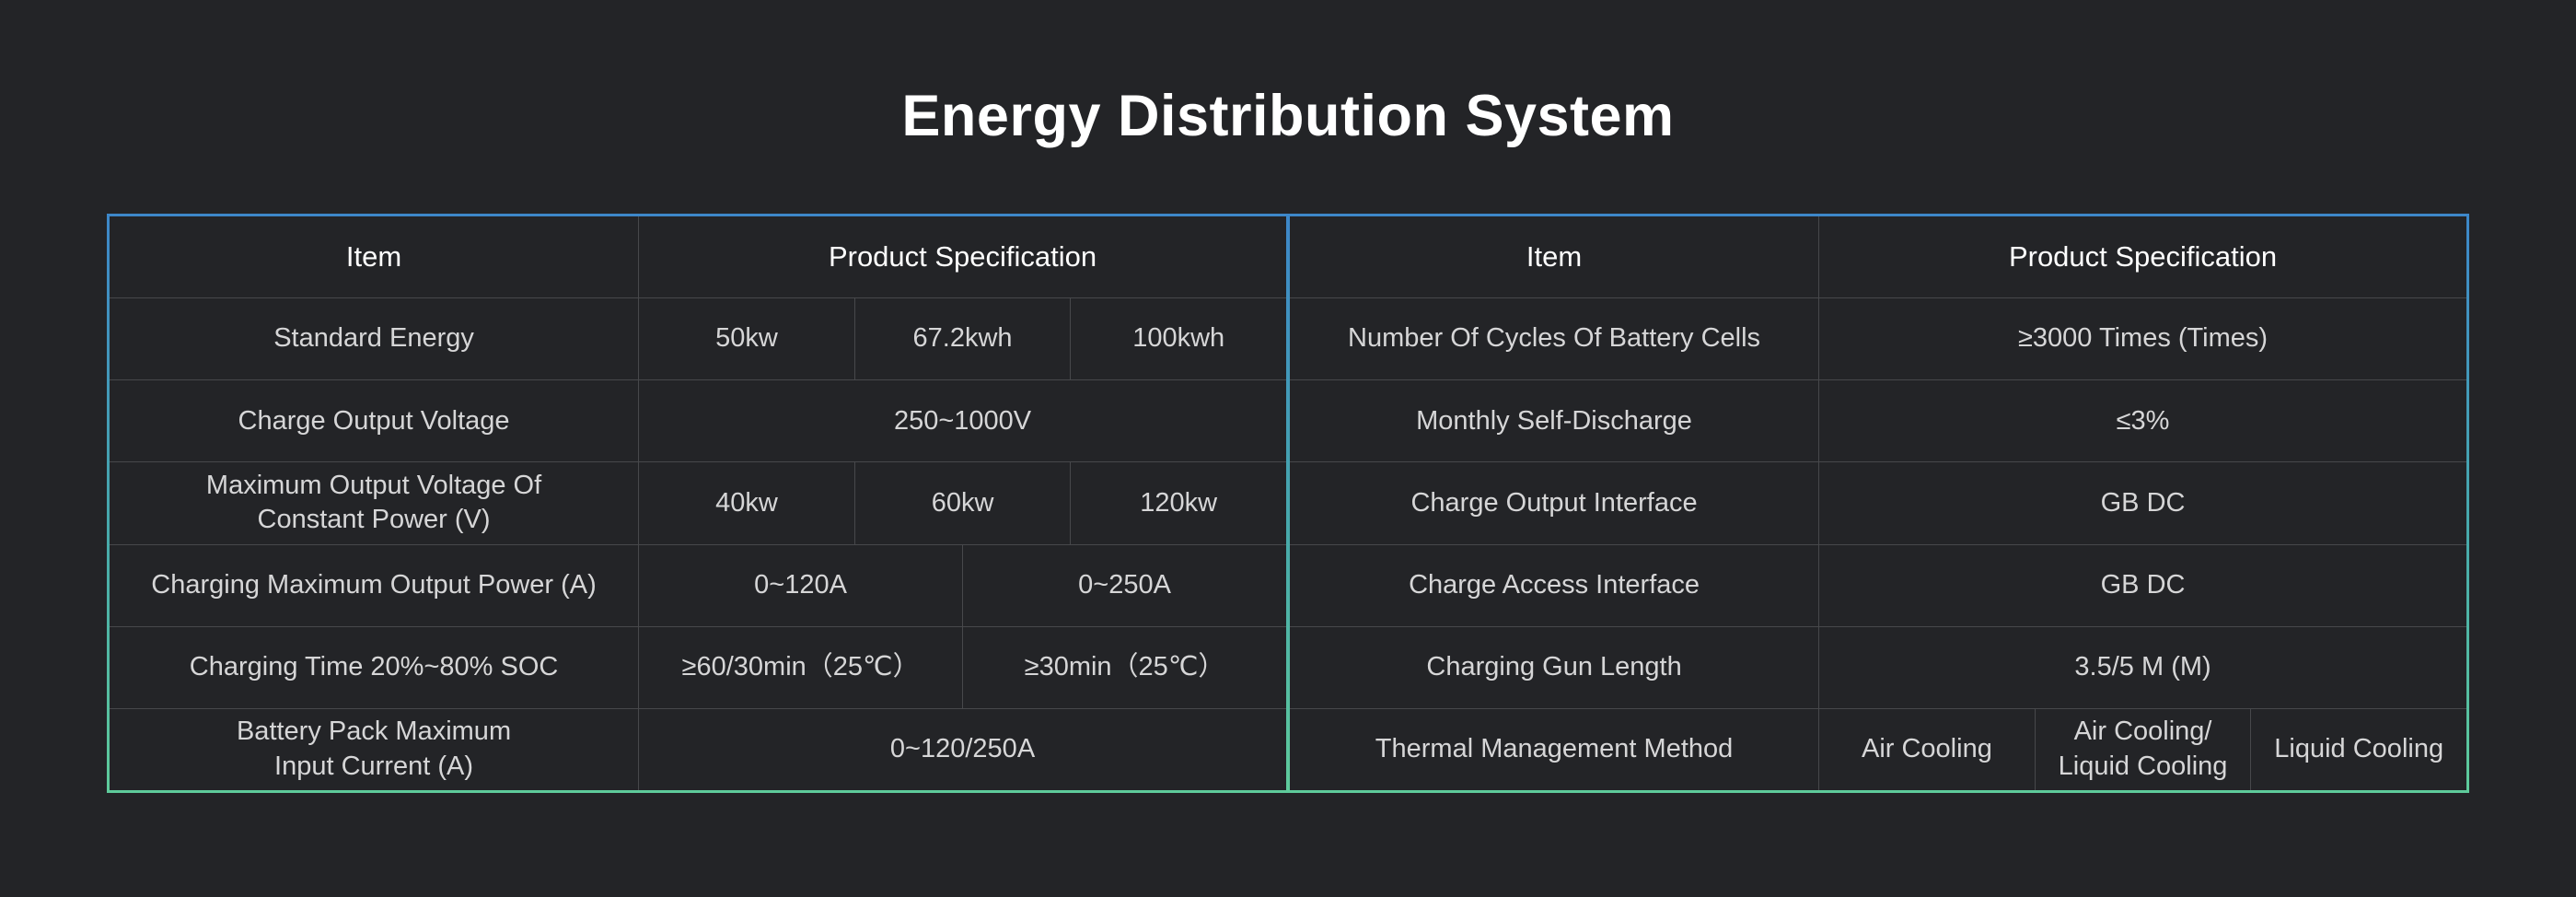 The height and width of the screenshot is (897, 2576). What do you see at coordinates (375, 749) in the screenshot?
I see `item-cell: Battery Pack Maximum Input Current (A)` at bounding box center [375, 749].